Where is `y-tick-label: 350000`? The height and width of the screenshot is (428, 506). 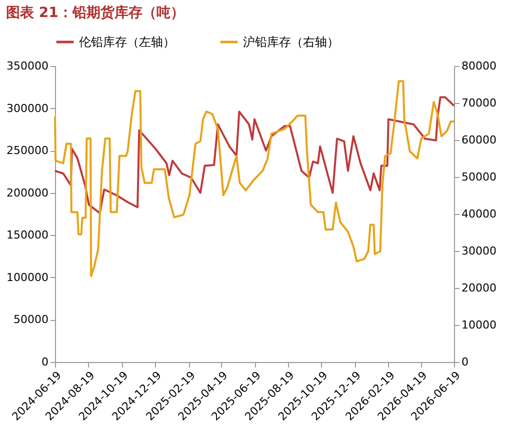
y-tick-label: 350000 is located at coordinates (27, 66).